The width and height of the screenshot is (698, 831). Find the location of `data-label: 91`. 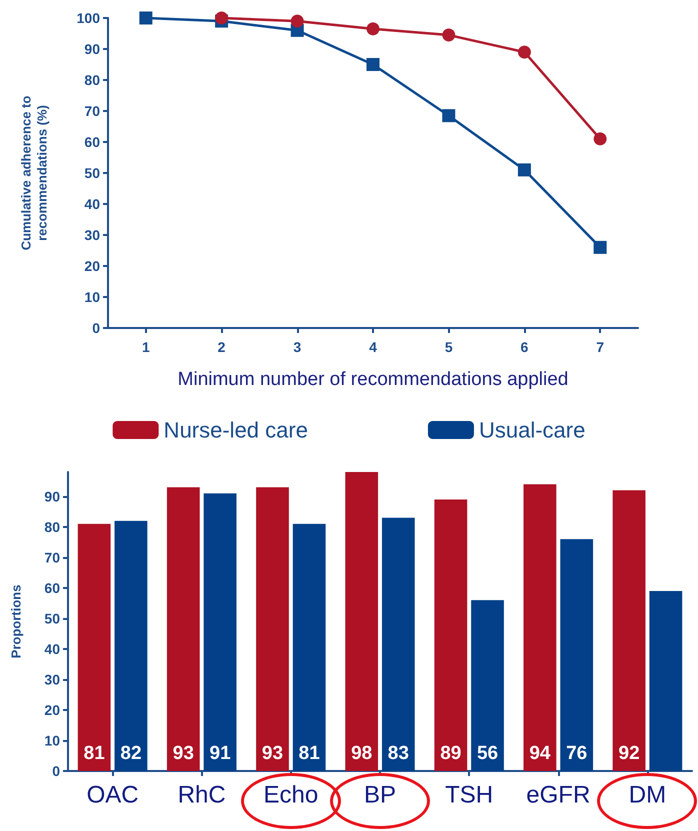

data-label: 91 is located at coordinates (221, 753).